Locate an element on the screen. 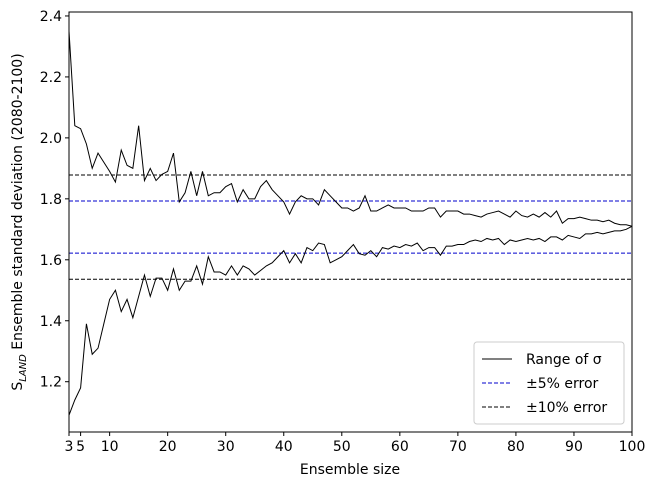  y-tick-label: 1.6 is located at coordinates (51, 261).